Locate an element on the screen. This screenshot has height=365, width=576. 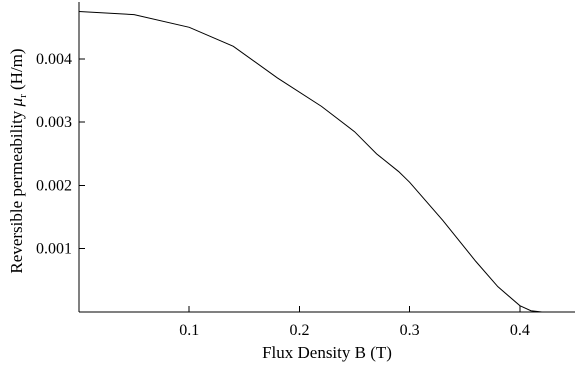
y-tick-label: 0.001 is located at coordinates (54, 249).